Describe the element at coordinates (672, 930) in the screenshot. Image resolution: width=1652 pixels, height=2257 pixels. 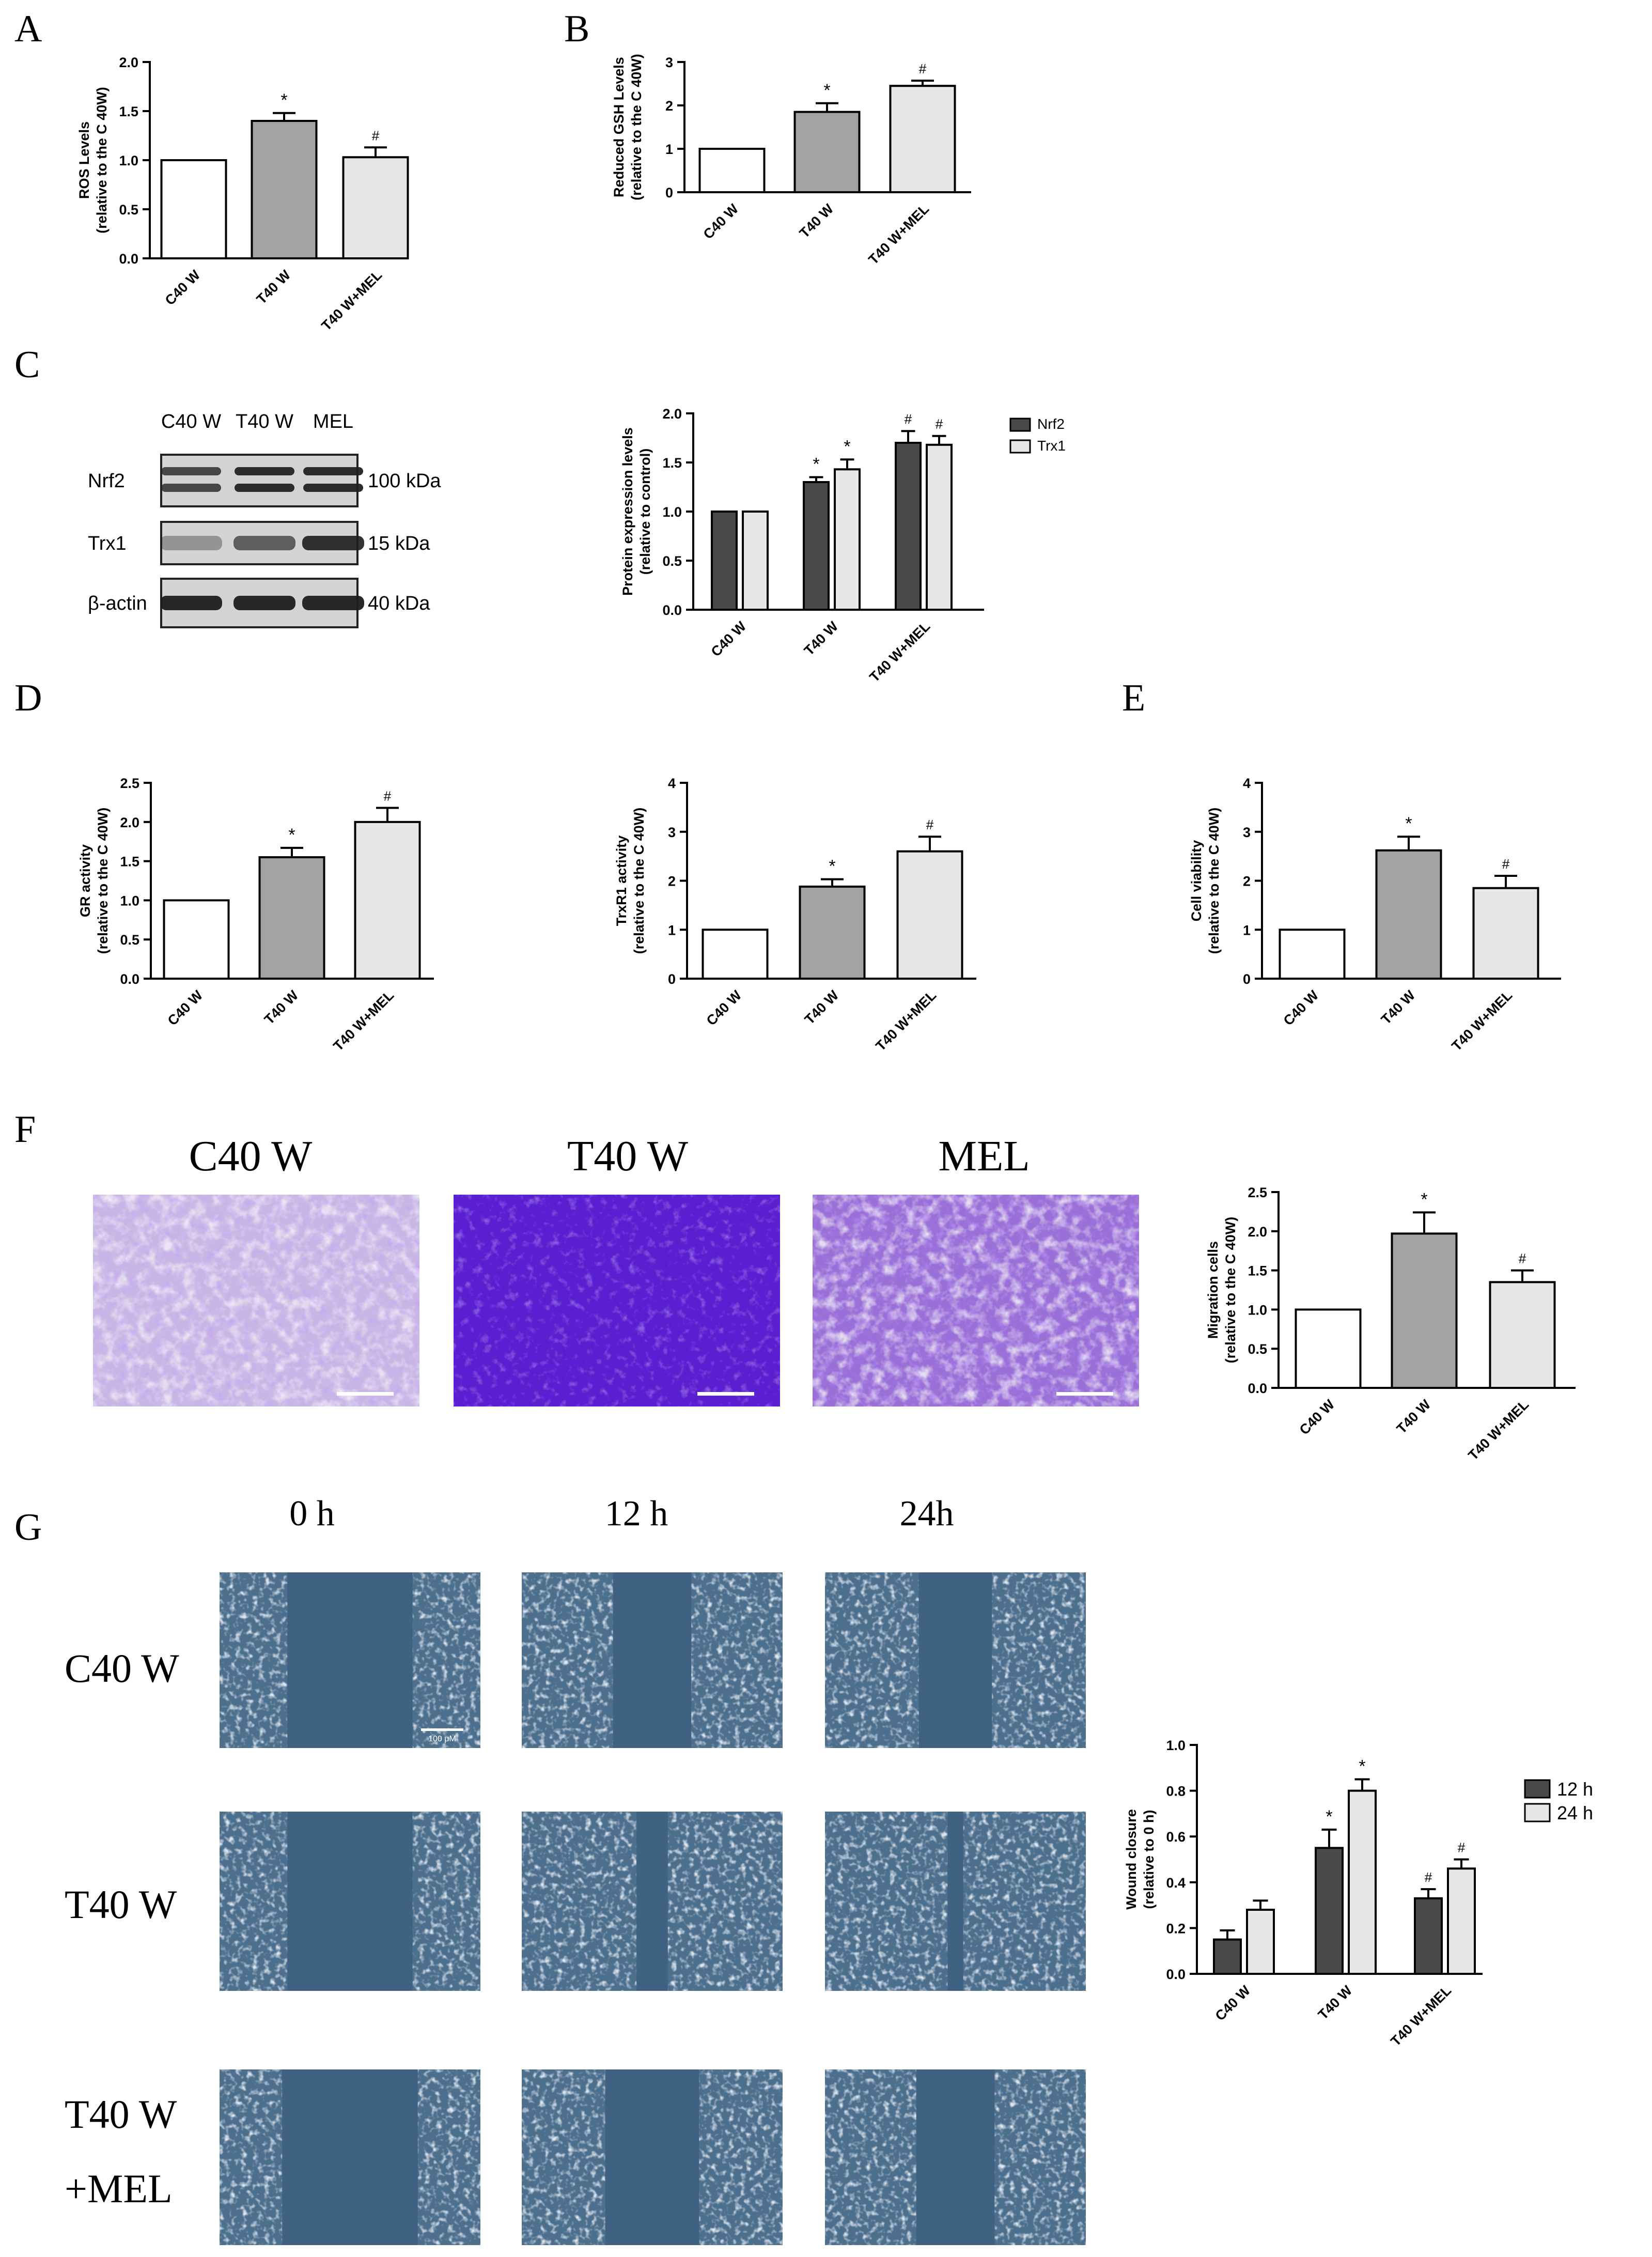
I see `y-tick-label: 1` at that location.